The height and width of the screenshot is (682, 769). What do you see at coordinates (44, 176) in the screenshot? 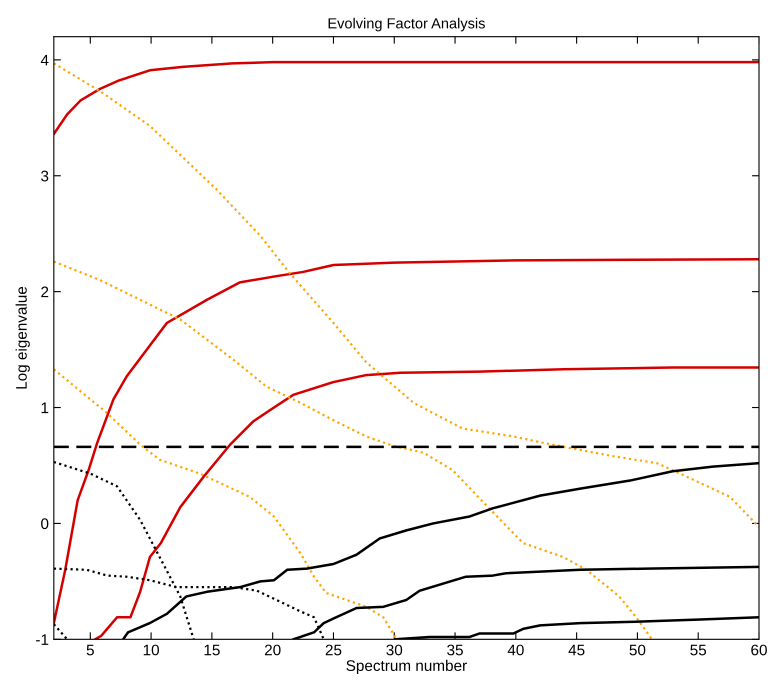
I see `y-tick-label: 3` at bounding box center [44, 176].